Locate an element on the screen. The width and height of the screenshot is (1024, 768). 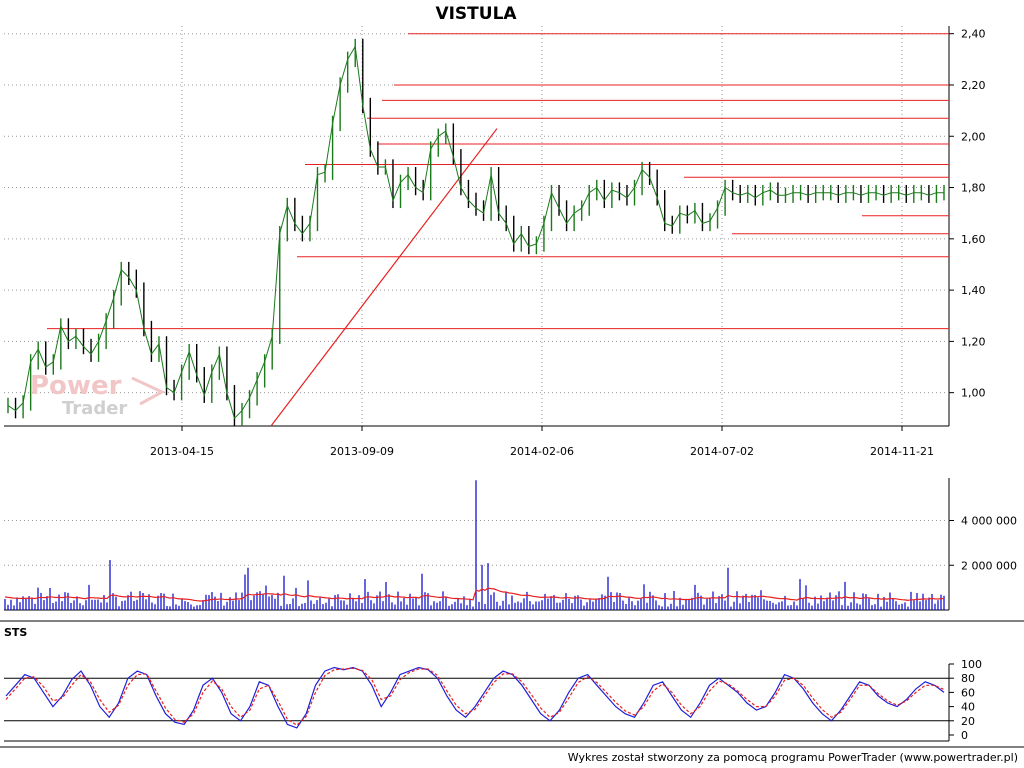
trendline is located at coordinates (384, 277).